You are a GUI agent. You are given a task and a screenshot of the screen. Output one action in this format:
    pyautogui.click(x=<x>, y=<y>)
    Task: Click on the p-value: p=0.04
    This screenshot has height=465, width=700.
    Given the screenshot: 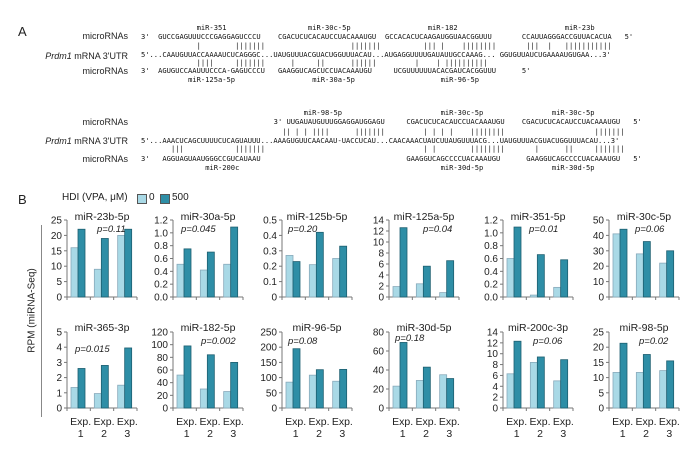 What is the action you would take?
    pyautogui.click(x=437, y=229)
    